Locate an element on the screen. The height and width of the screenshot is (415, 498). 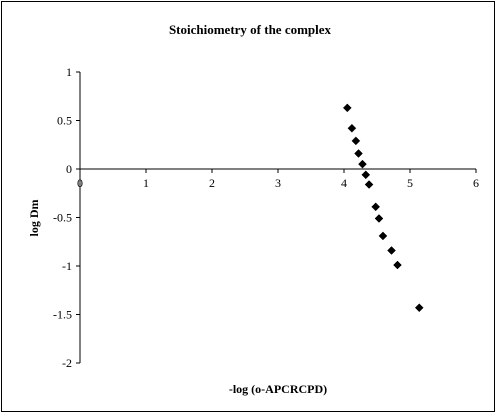
y-tick-label: -0.5 is located at coordinates (62, 218).